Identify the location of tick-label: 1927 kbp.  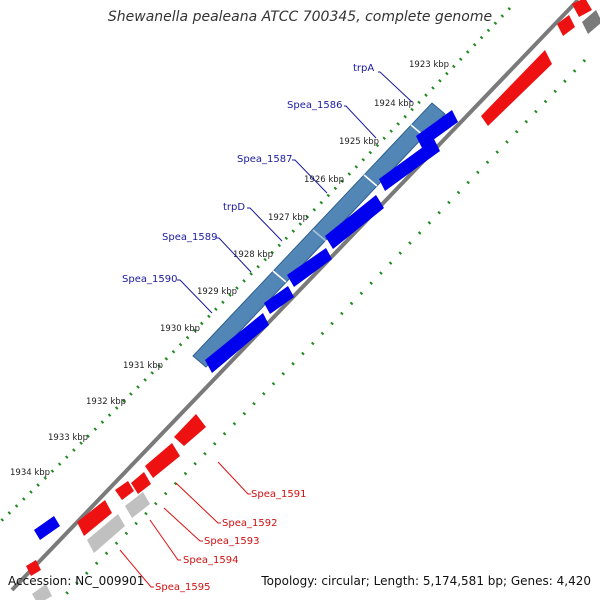
(288, 218).